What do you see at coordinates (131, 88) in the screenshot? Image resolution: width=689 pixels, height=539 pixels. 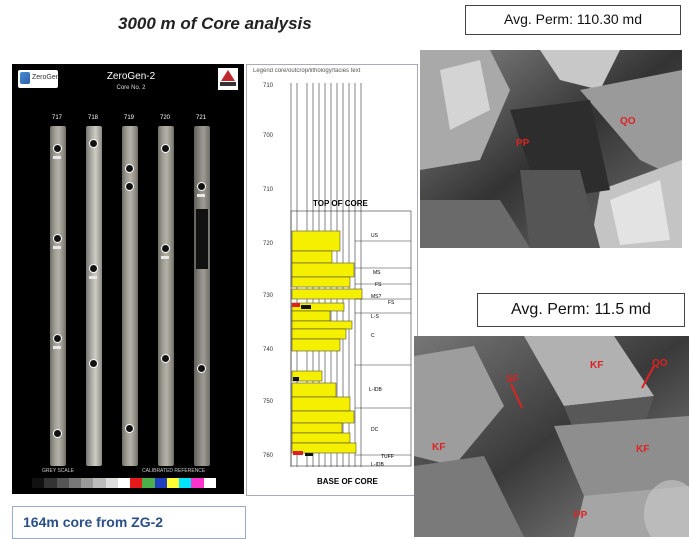 I see `core-number: Core No. 2` at bounding box center [131, 88].